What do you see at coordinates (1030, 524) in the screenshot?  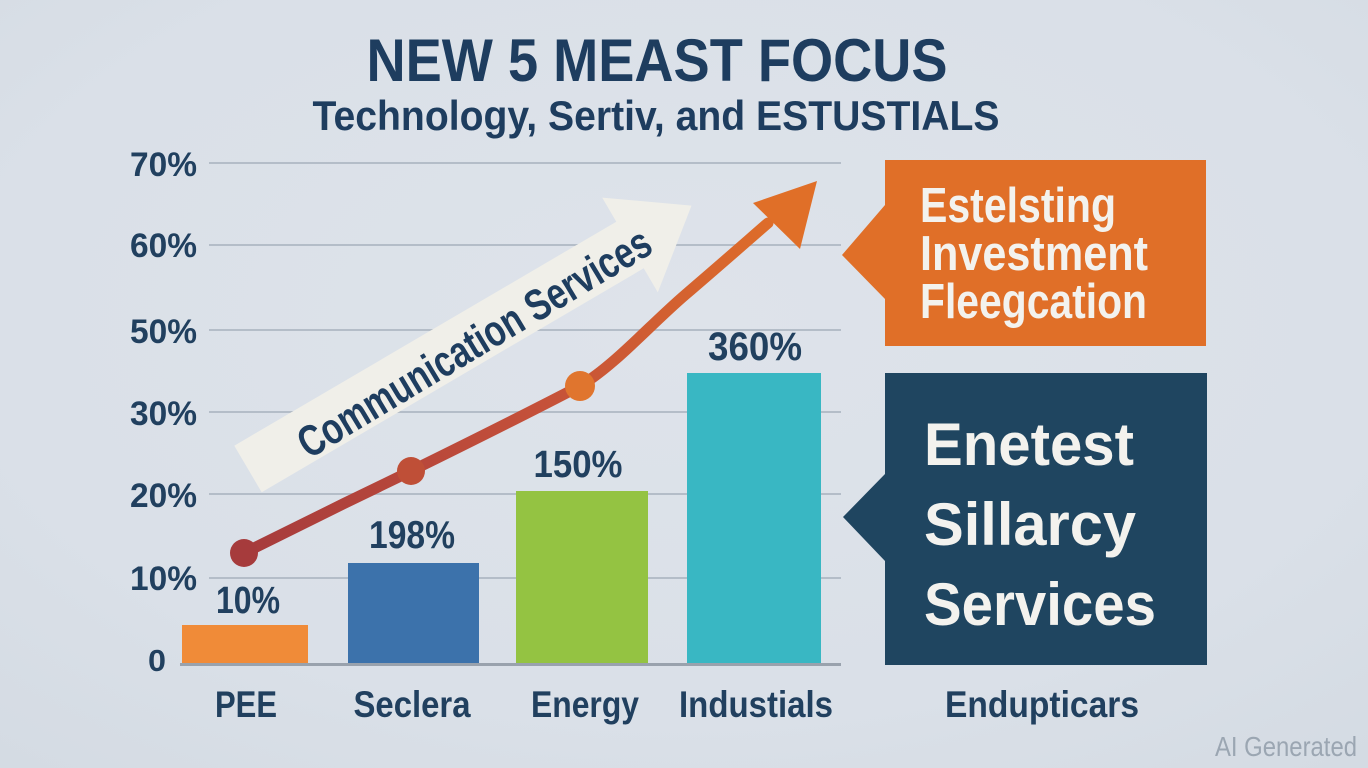 I see `svg-text: Sillarcy` at bounding box center [1030, 524].